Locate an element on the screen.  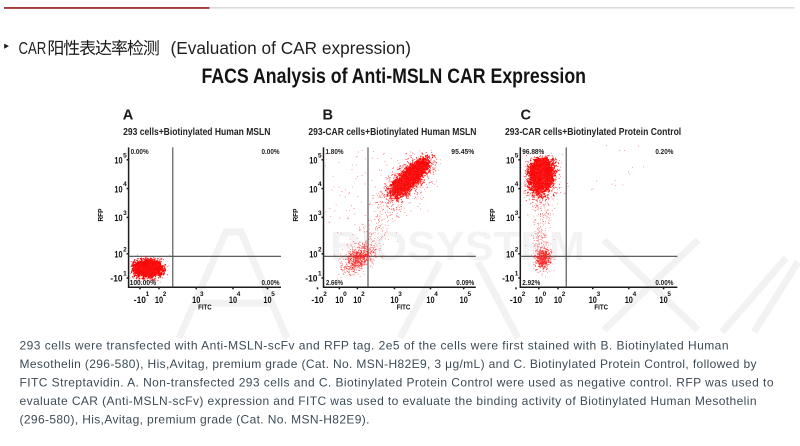
svg-text: 96.88% is located at coordinates (533, 151).